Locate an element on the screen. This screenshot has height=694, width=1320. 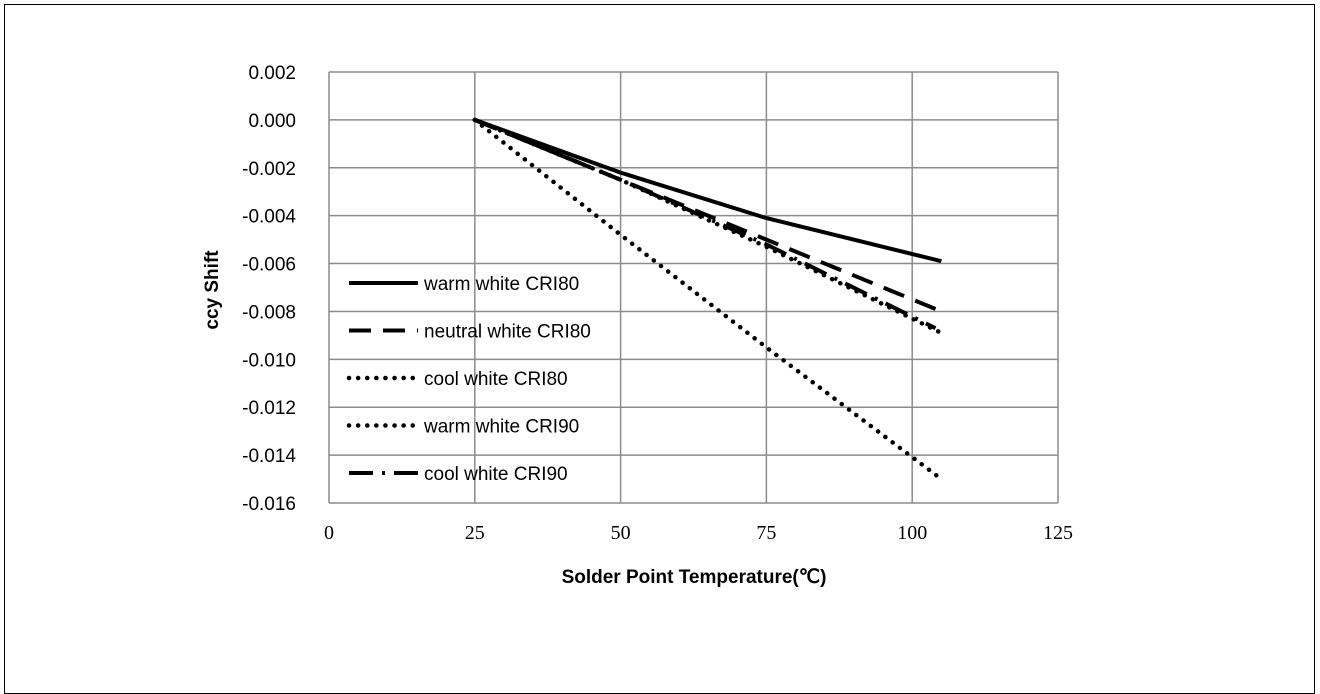
y-axis-title: ccy Shift is located at coordinates (212, 290).